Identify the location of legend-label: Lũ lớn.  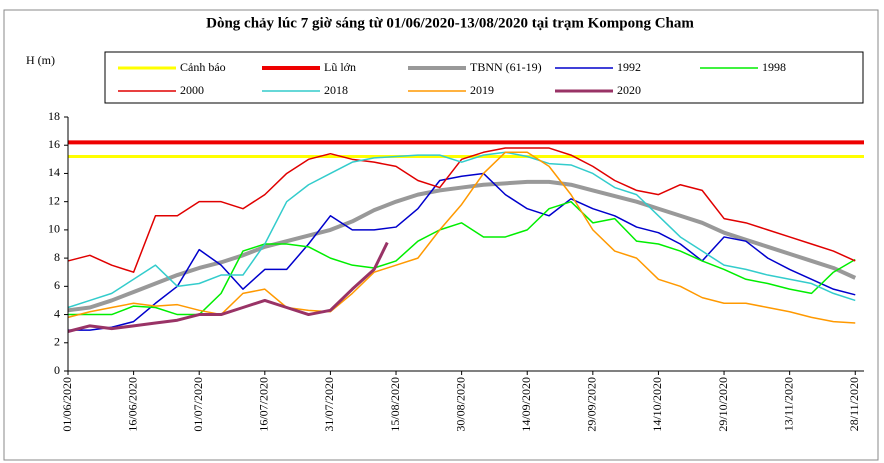
(340, 67).